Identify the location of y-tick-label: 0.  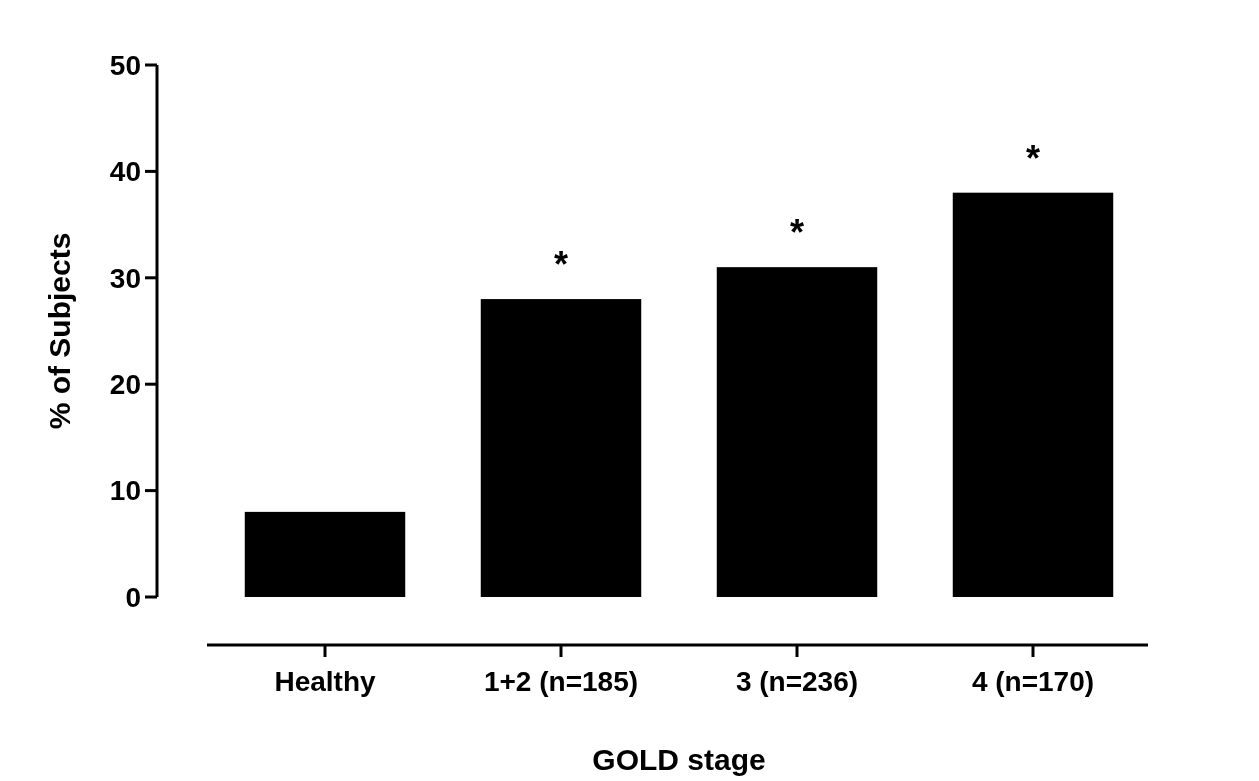
(133, 597).